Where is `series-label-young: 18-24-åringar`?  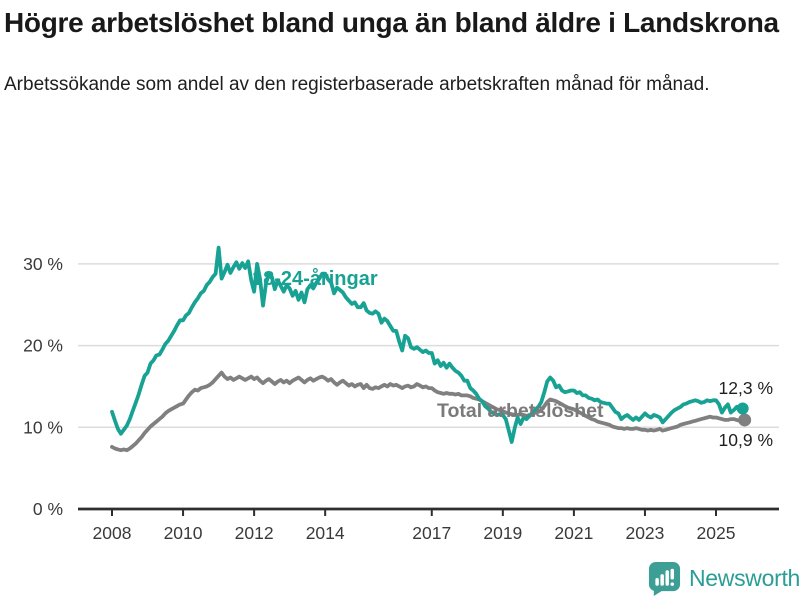
series-label-young: 18-24-åringar is located at coordinates (315, 278).